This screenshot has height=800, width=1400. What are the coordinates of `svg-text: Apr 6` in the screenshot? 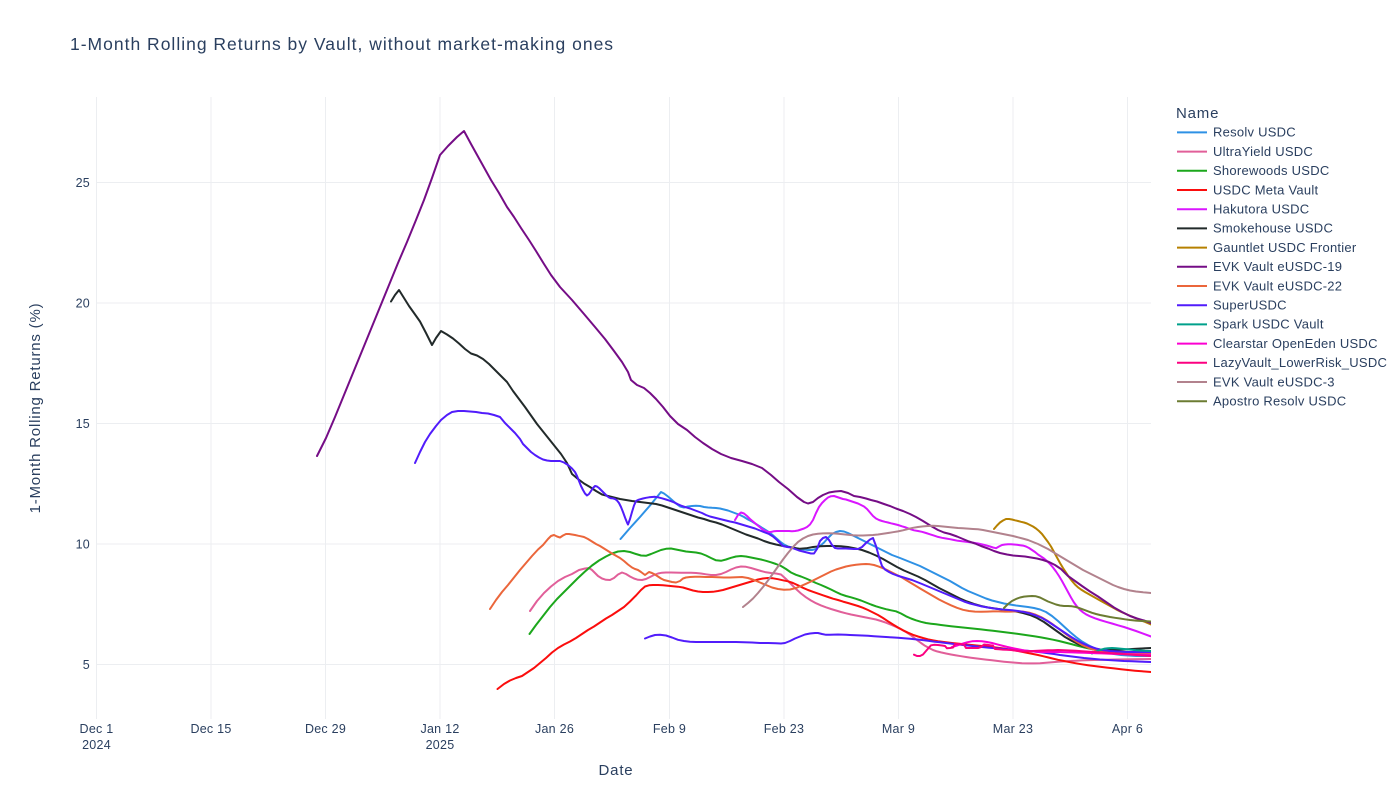 It's located at (1127, 729).